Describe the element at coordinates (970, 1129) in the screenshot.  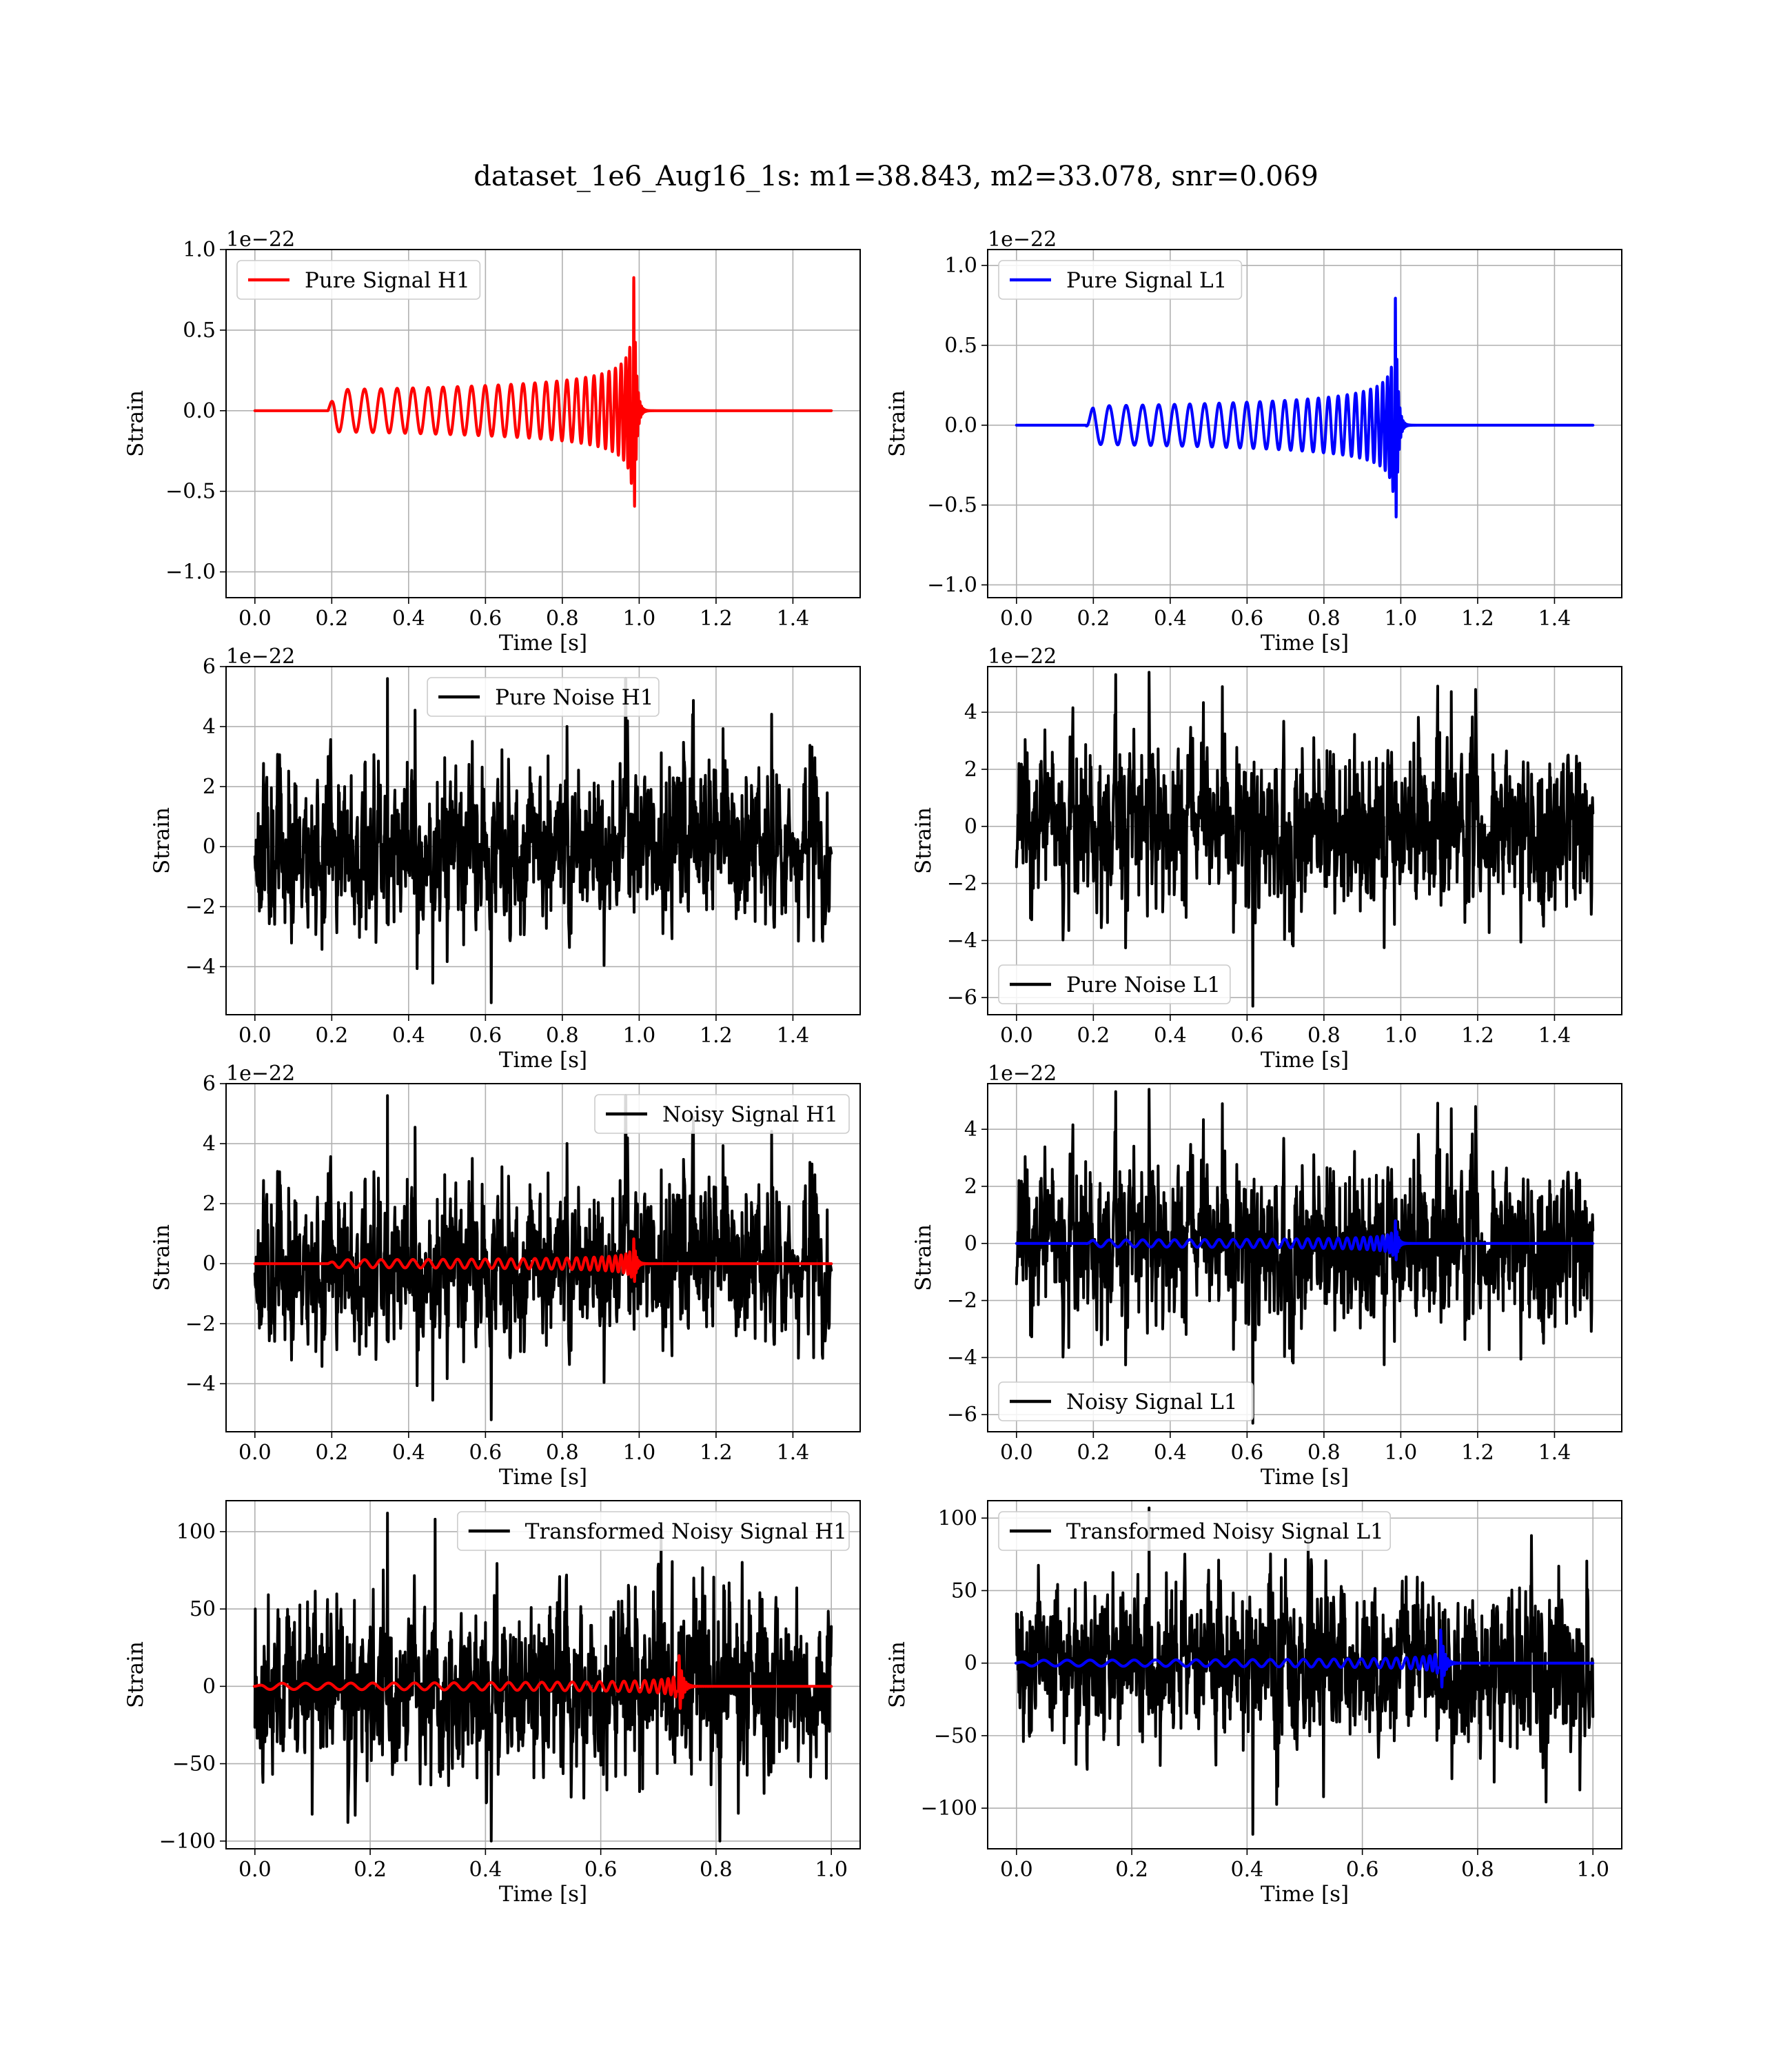
I see `y-tick-label: 4` at that location.